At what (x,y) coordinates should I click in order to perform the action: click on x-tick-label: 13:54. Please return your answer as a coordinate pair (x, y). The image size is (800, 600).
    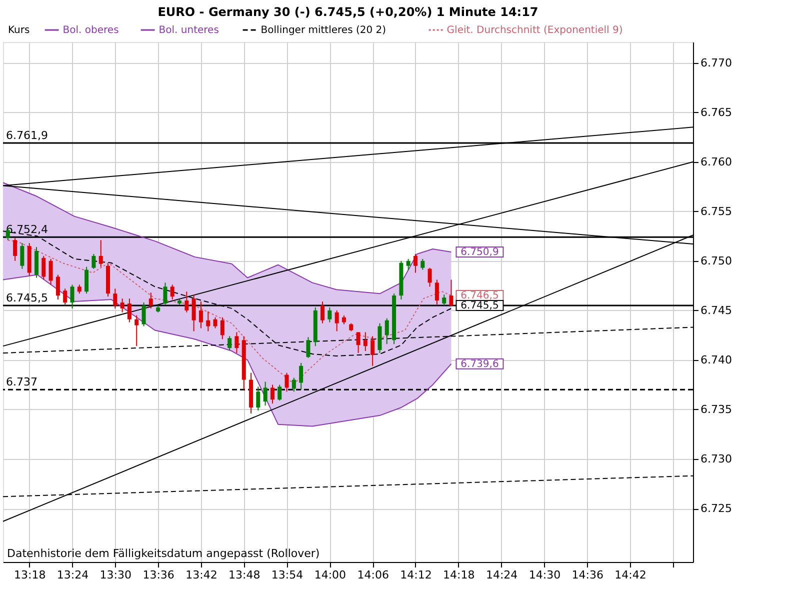
    Looking at the image, I should click on (287, 575).